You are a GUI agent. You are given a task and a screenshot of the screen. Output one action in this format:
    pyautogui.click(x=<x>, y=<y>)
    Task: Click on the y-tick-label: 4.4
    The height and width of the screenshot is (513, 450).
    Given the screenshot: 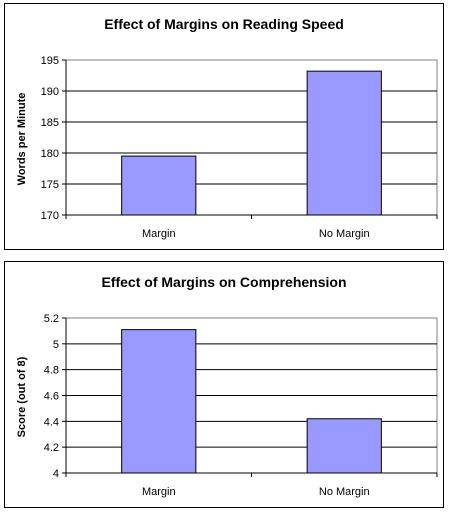 What is the action you would take?
    pyautogui.click(x=51, y=422)
    